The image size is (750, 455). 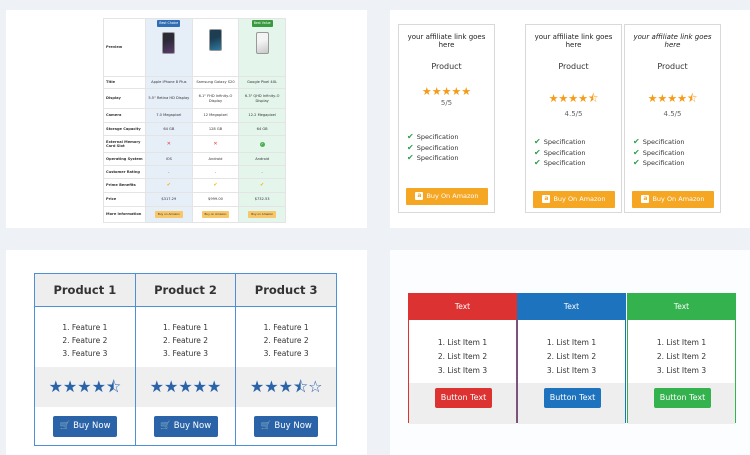 I want to click on table-cell: Google Pixel 4XL, so click(x=262, y=82).